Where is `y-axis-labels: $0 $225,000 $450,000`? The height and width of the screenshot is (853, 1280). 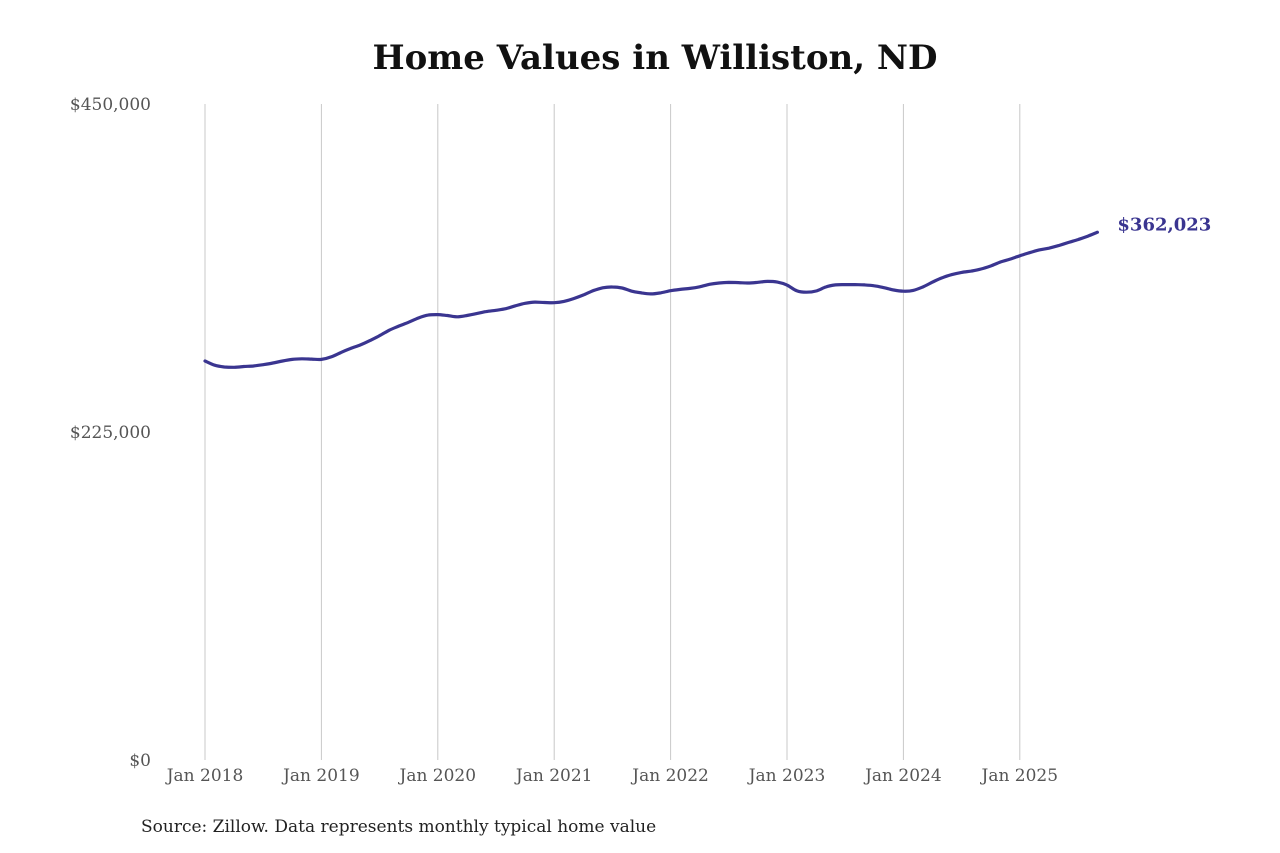
y-axis-labels: $0 $225,000 $450,000 is located at coordinates (110, 433).